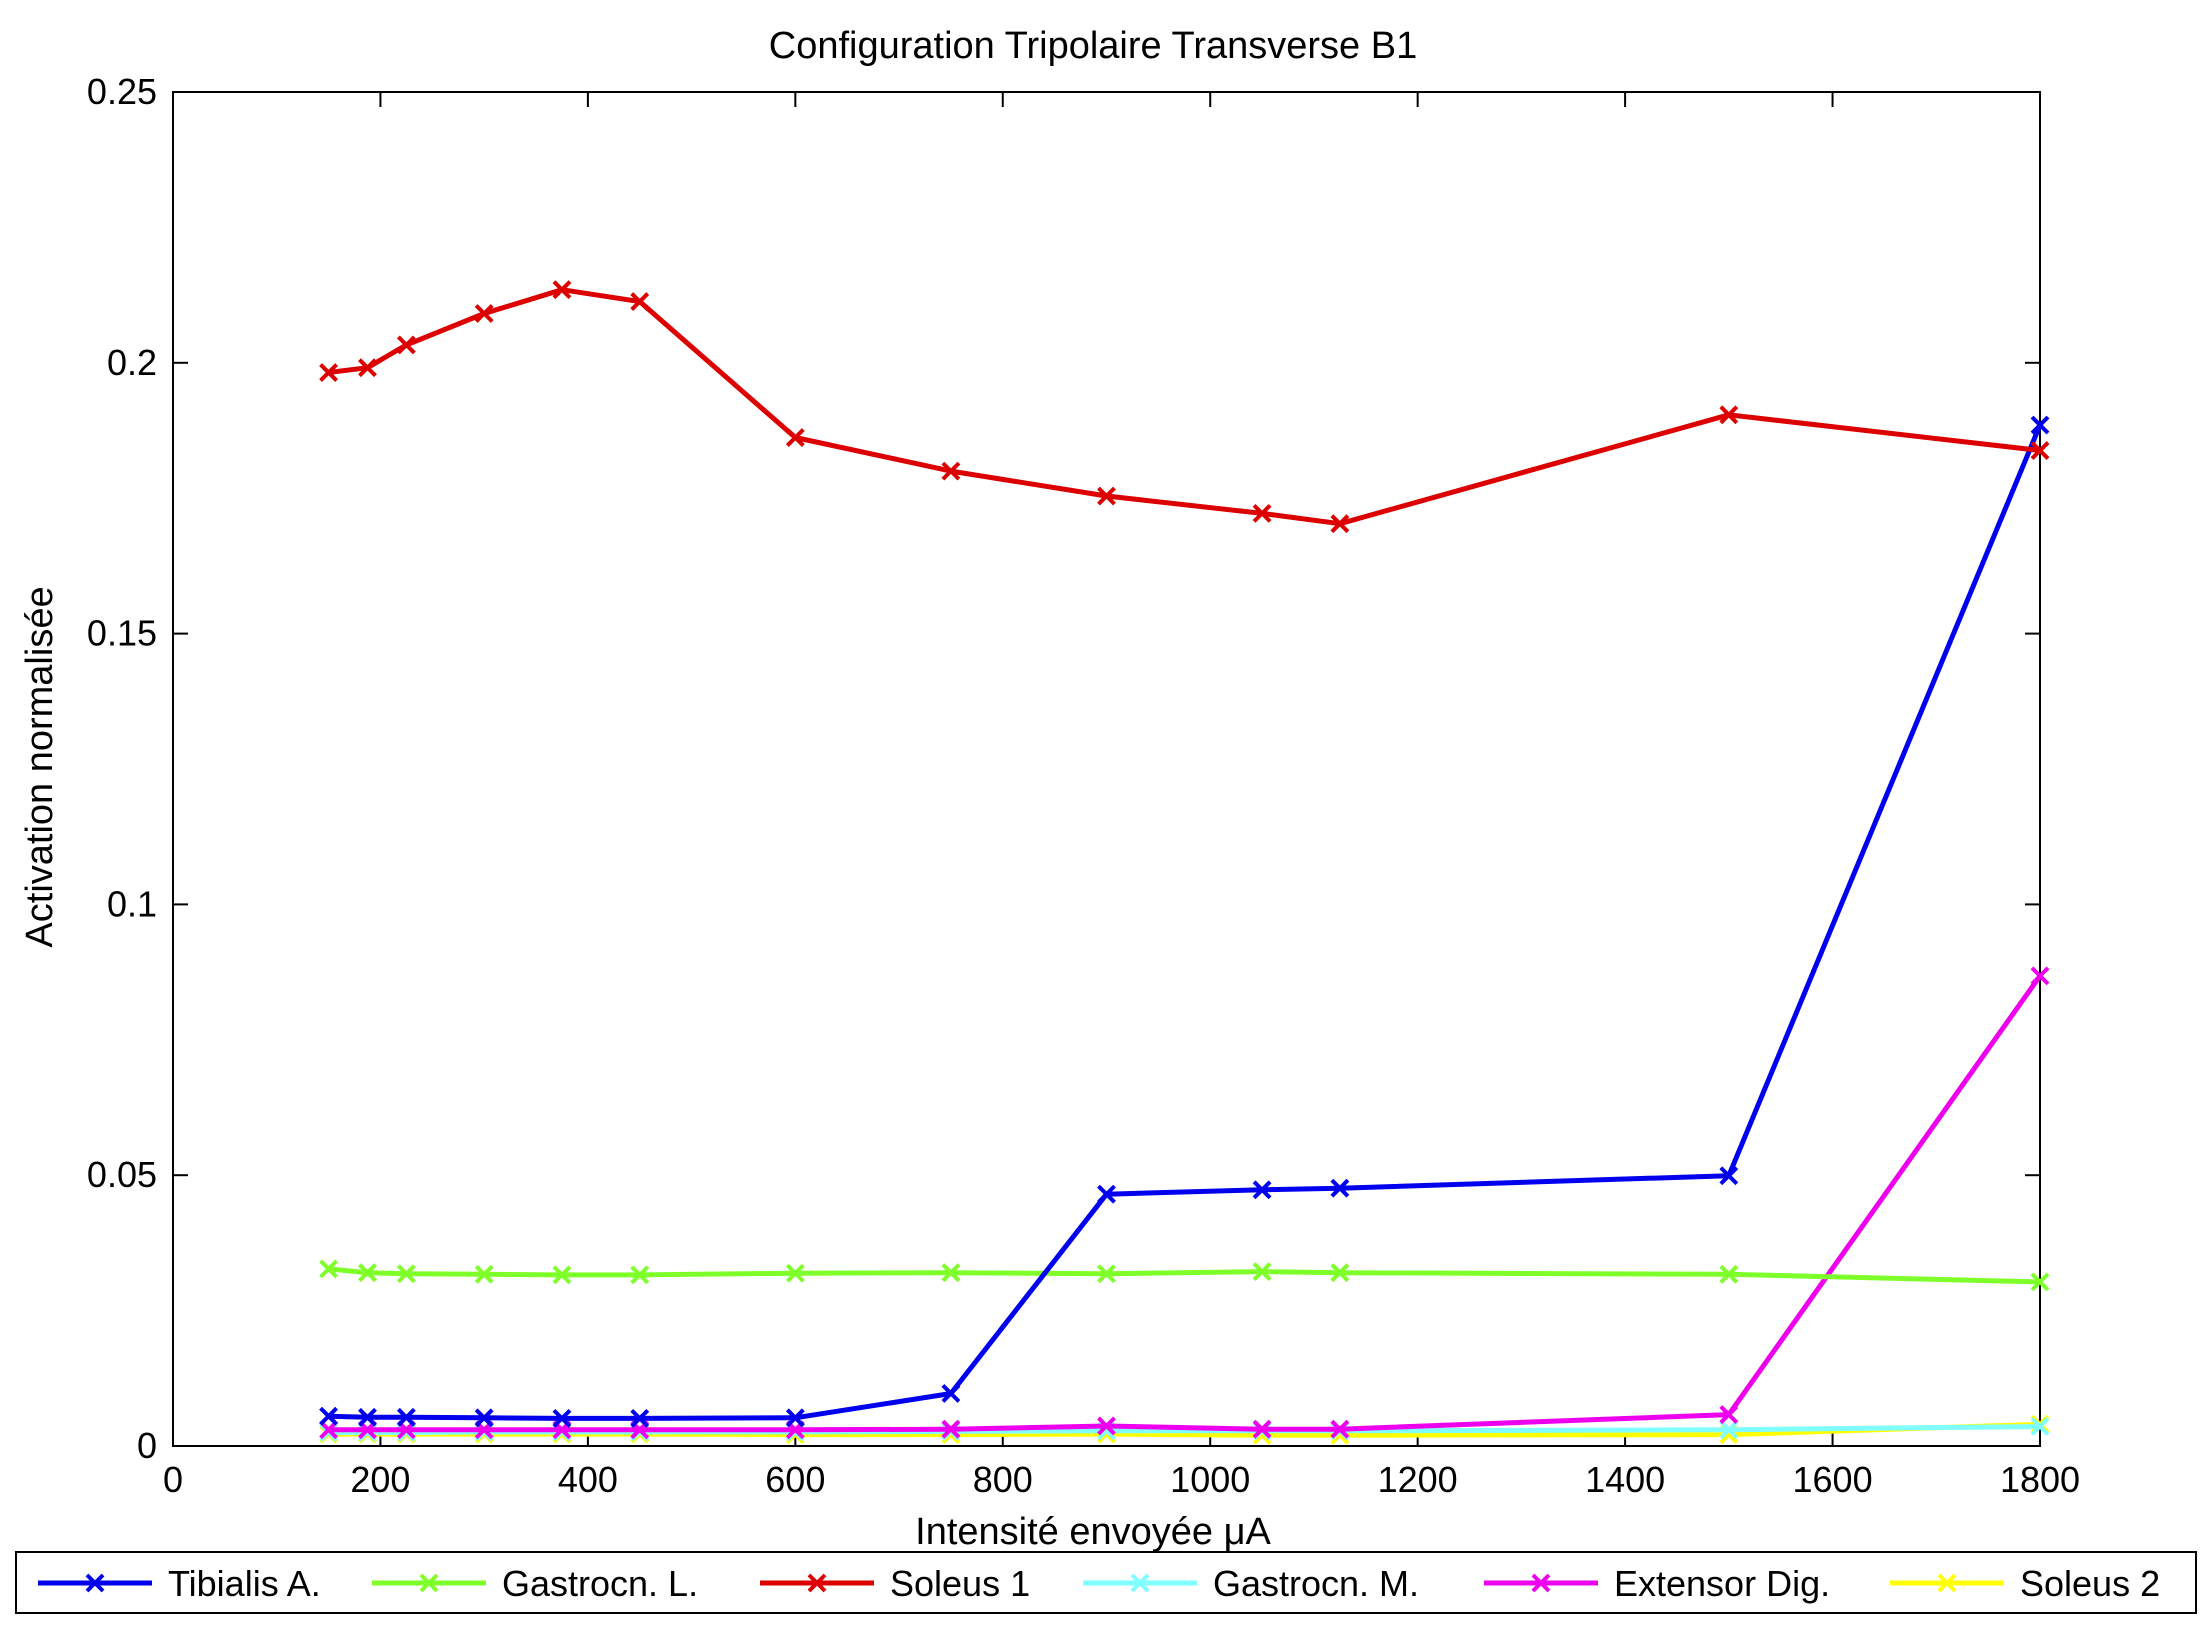 The image size is (2212, 1625). What do you see at coordinates (600, 1583) in the screenshot?
I see `legend-label: Gastrocn. L.` at bounding box center [600, 1583].